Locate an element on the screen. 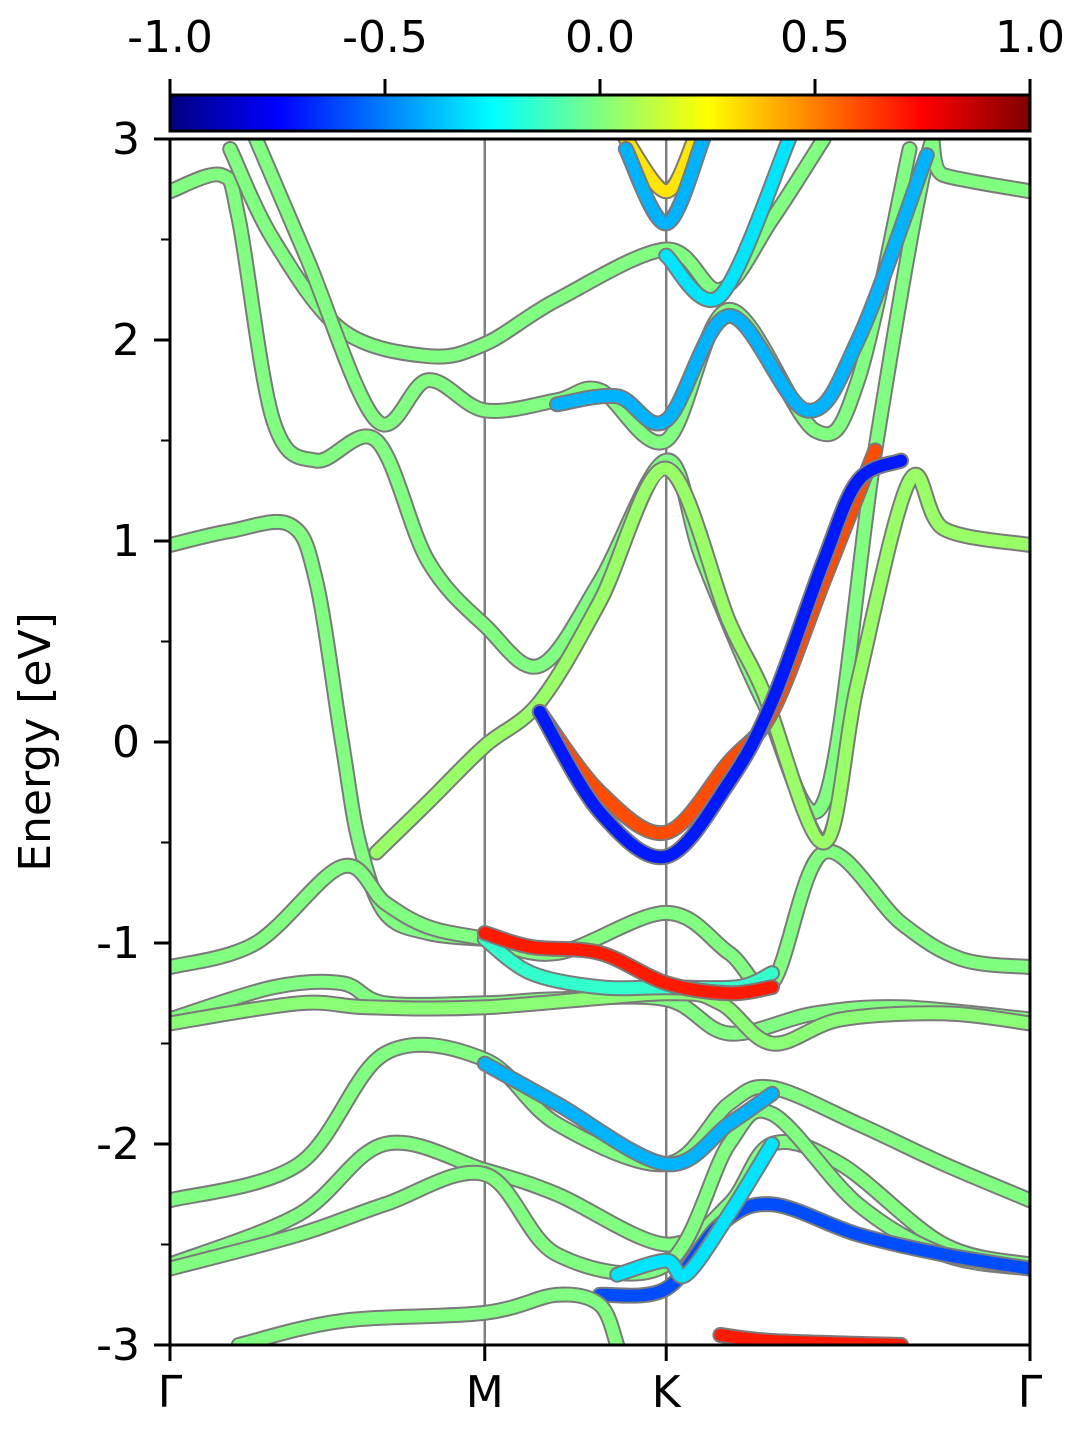  colorbar-gradient is located at coordinates (600, 113).